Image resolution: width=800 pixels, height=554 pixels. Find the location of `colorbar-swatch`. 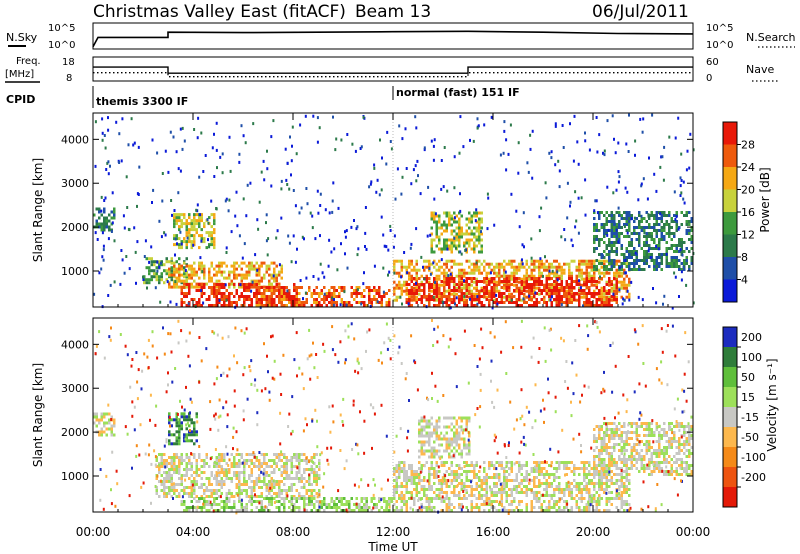

colorbar-swatch is located at coordinates (730, 200).